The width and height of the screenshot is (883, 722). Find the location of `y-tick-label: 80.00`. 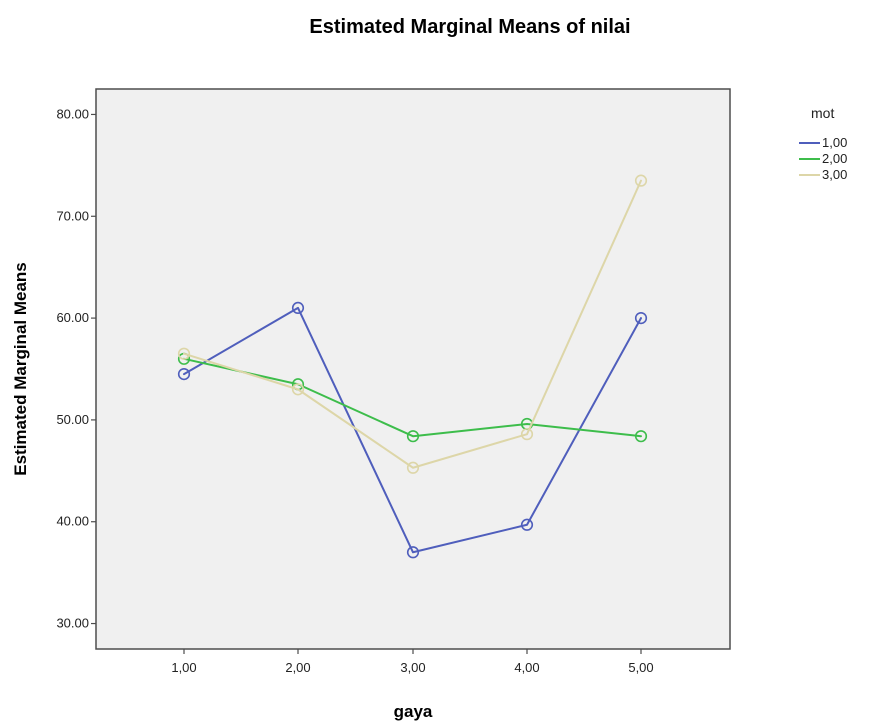

y-tick-label: 80.00 is located at coordinates (72, 113).